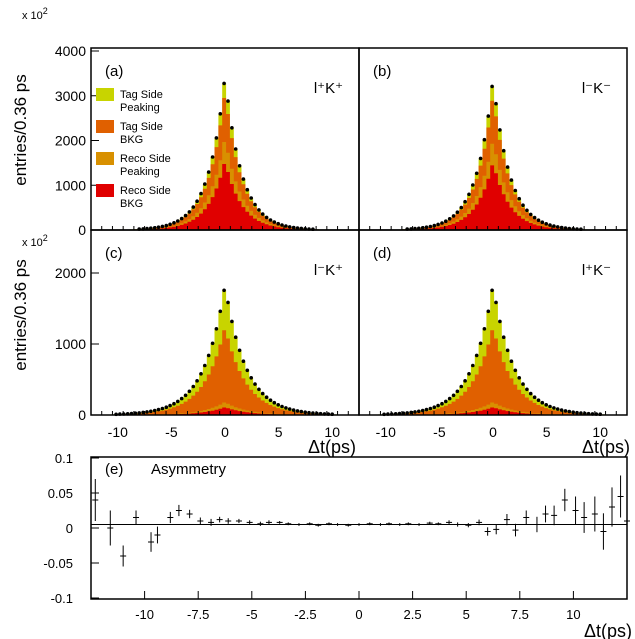 This screenshot has width=635, height=639. Describe the element at coordinates (198, 614) in the screenshot. I see `x-tick-label: -7.5` at that location.